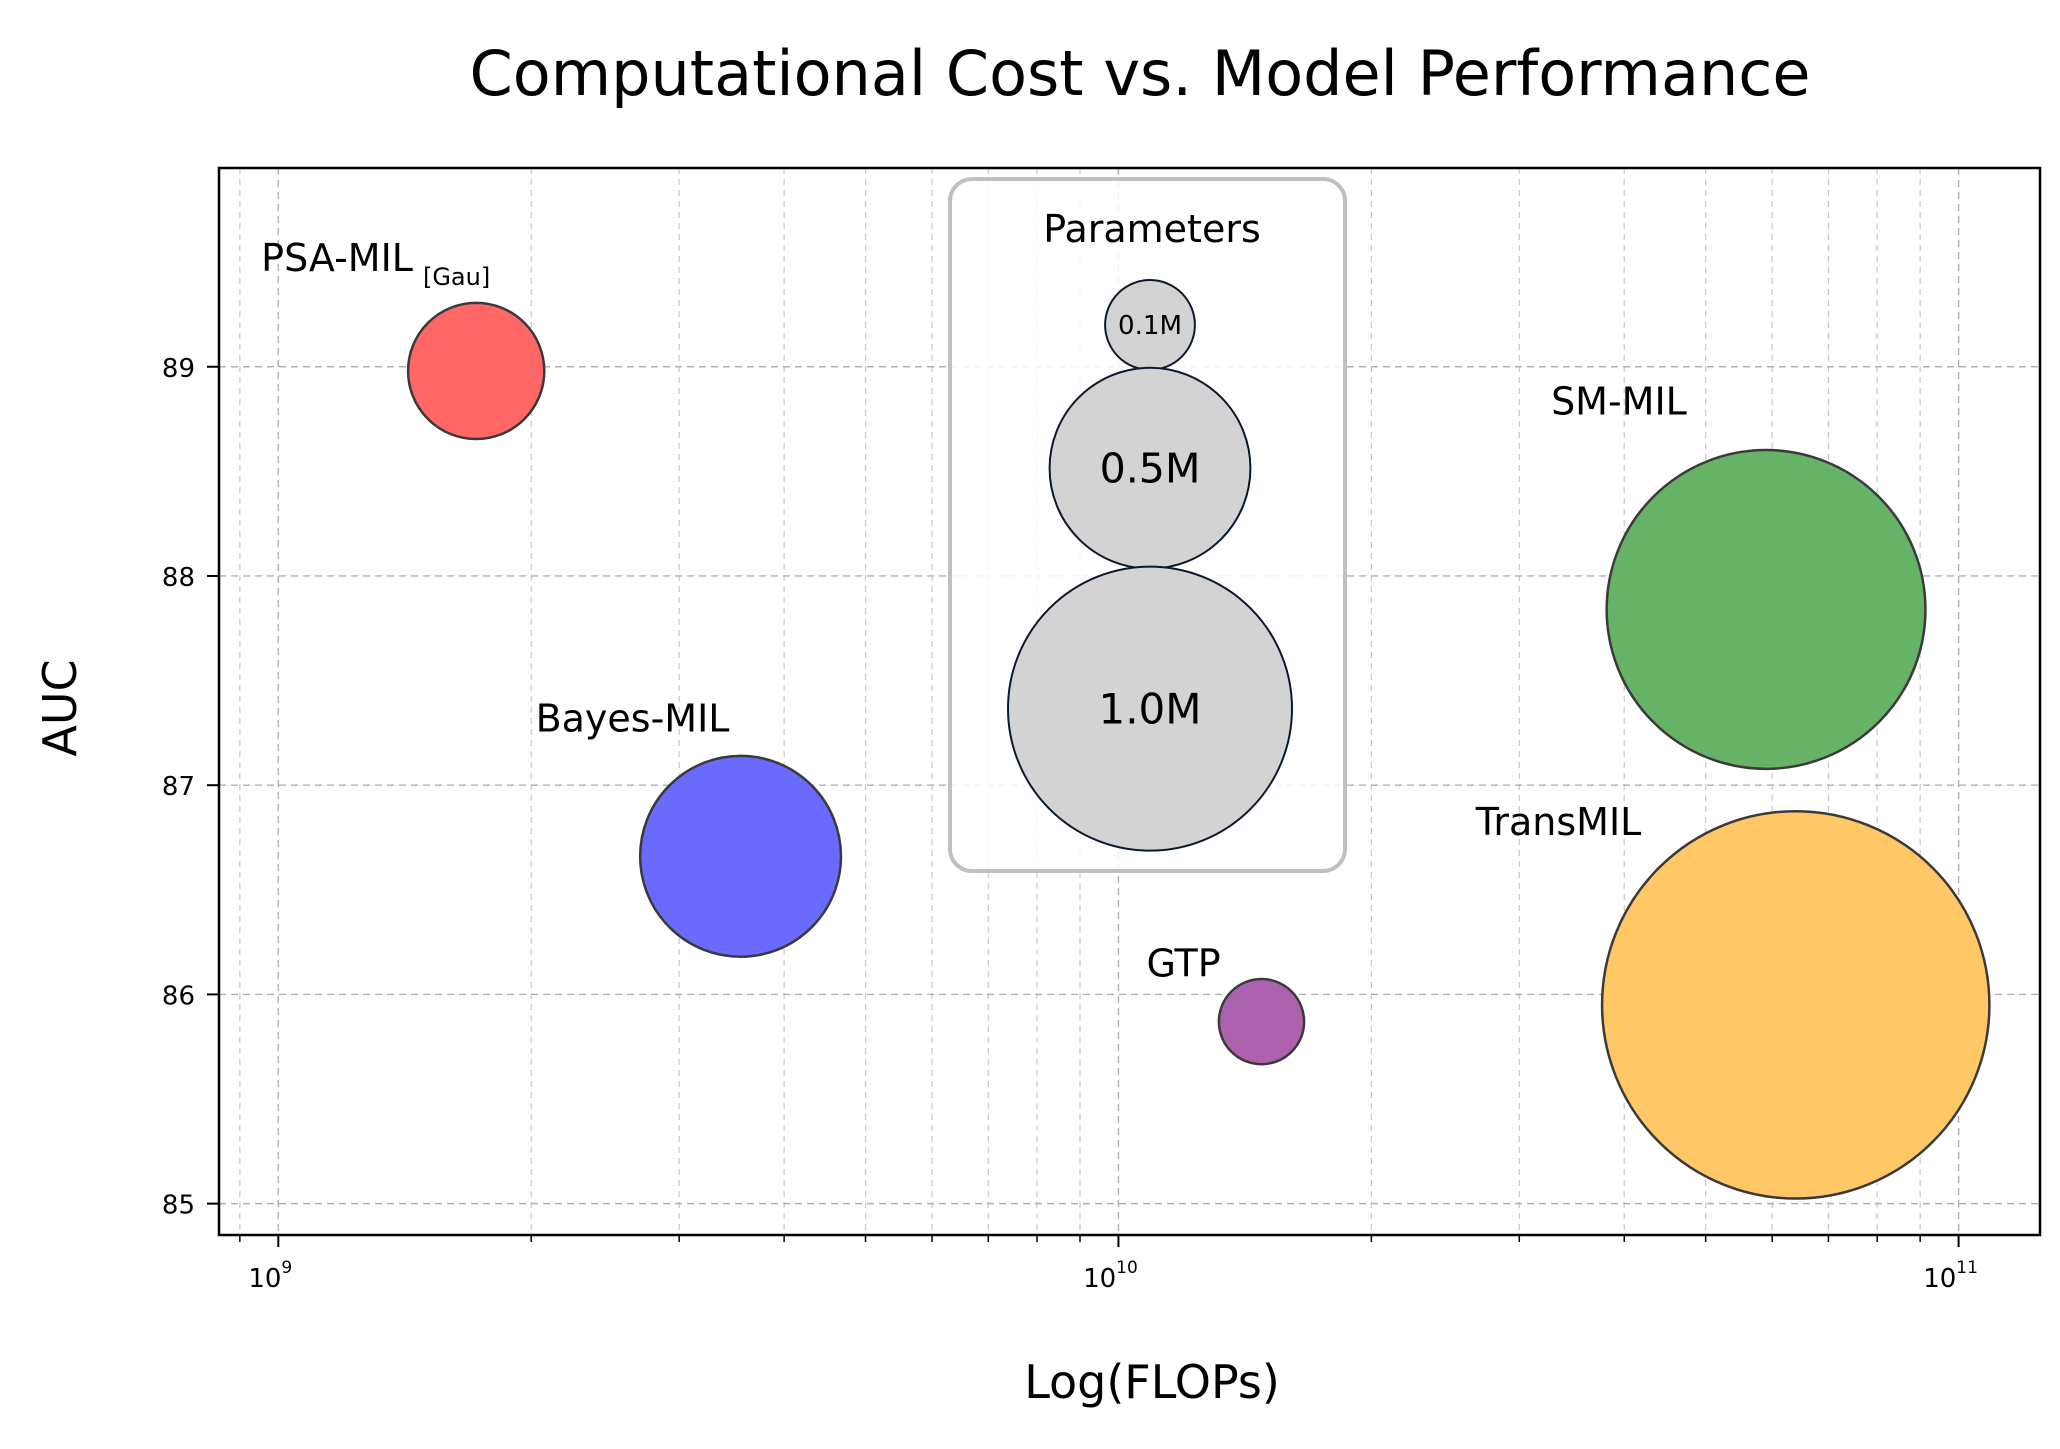 The width and height of the screenshot is (2060, 1449). I want to click on legend-label-0-1m: 0.1M, so click(1150, 326).